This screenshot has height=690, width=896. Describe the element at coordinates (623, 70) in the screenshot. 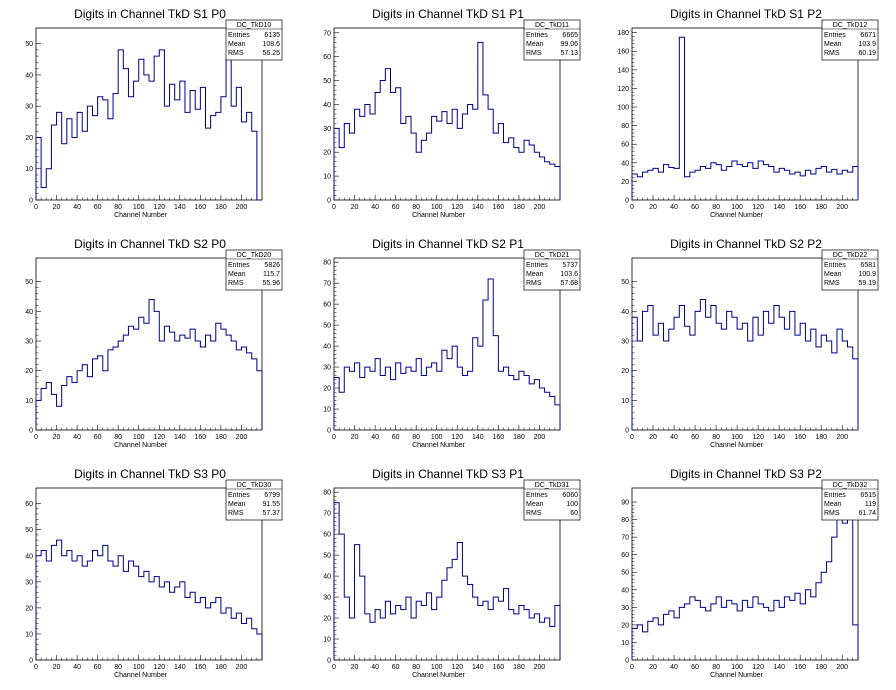

I see `y-tick-label: 140` at that location.